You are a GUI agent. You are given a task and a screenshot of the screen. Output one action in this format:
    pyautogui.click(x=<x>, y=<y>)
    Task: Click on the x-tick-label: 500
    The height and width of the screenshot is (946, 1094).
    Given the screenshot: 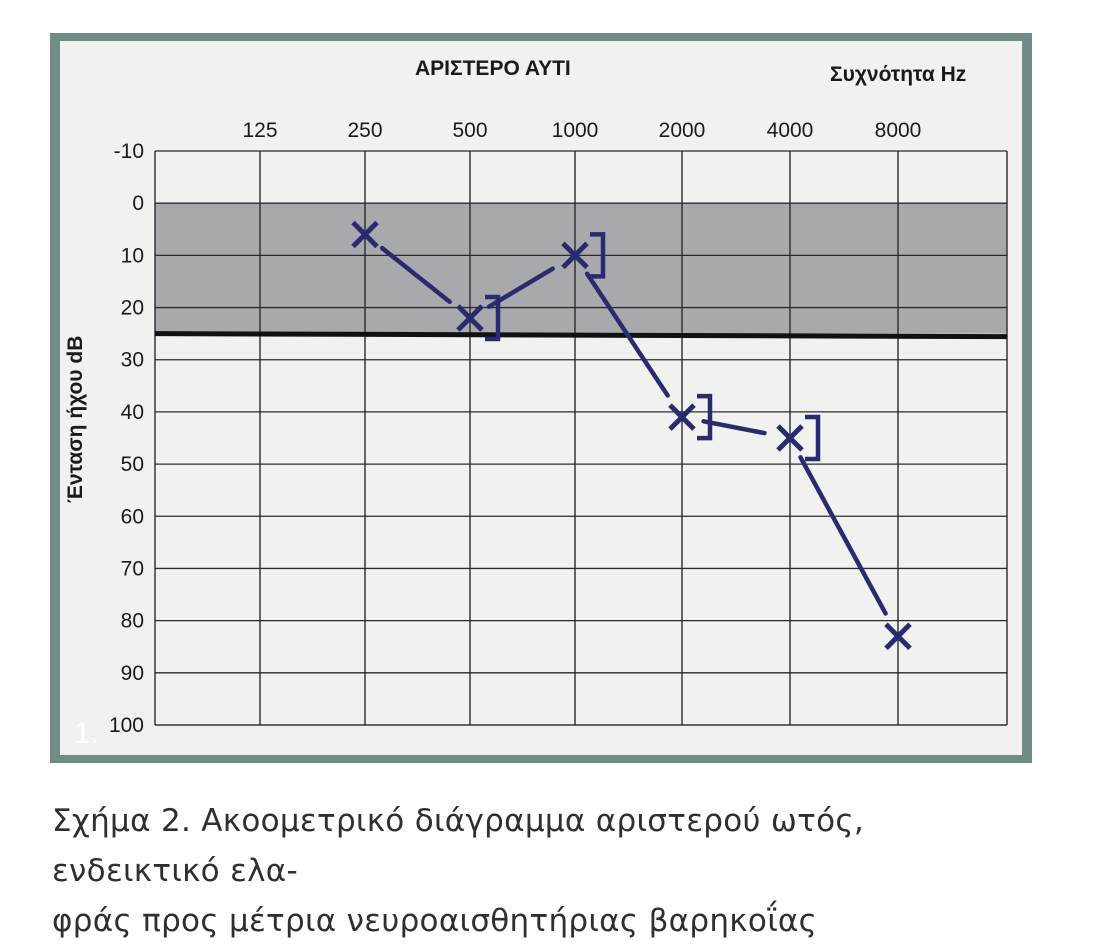 What is the action you would take?
    pyautogui.click(x=469, y=130)
    